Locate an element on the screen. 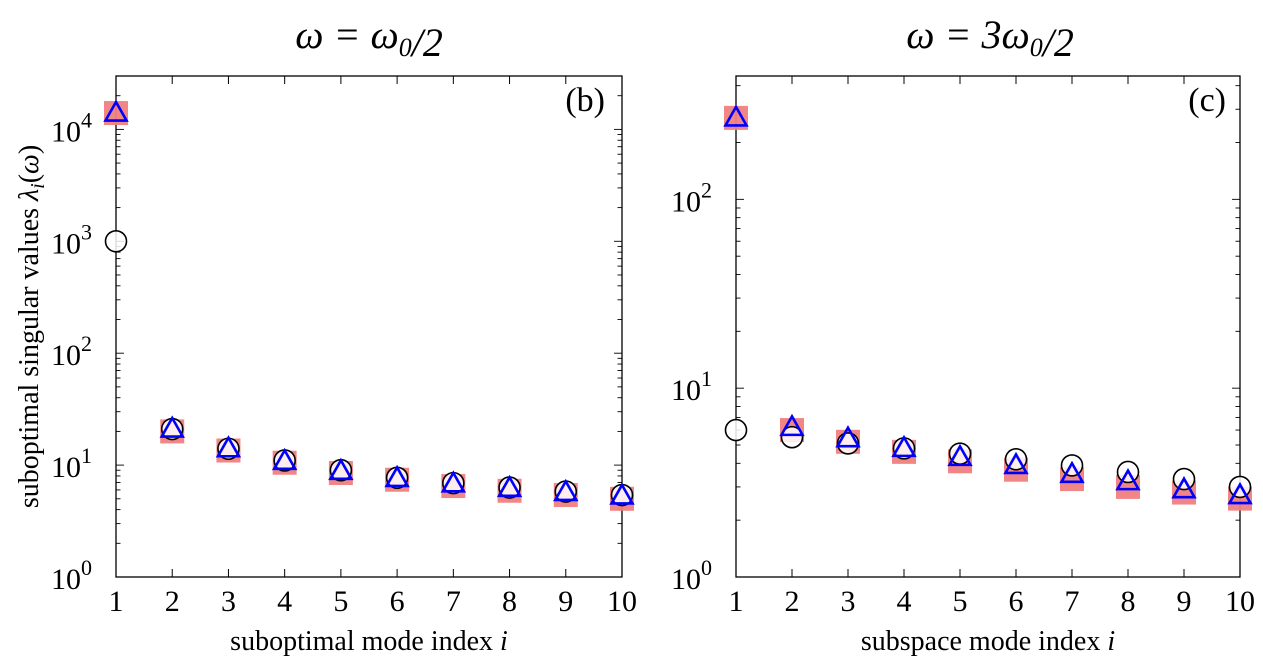 This screenshot has height=666, width=1263. y-tick-label: 10⁴ is located at coordinates (71, 127).